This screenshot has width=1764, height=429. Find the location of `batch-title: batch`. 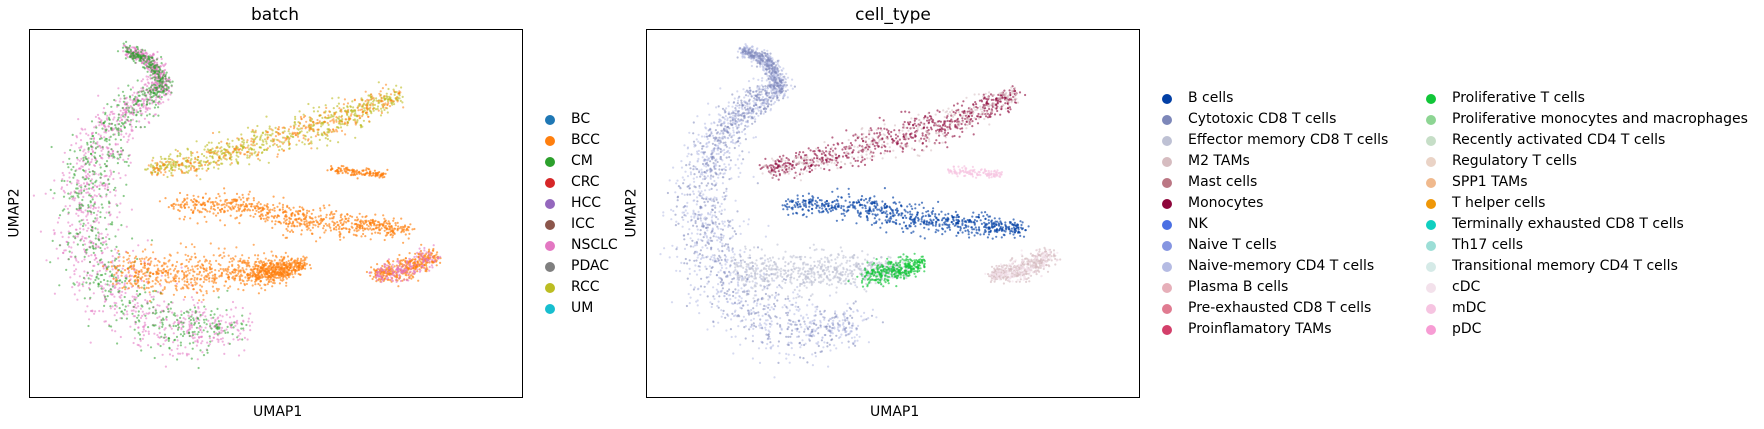

batch-title: batch is located at coordinates (275, 15).